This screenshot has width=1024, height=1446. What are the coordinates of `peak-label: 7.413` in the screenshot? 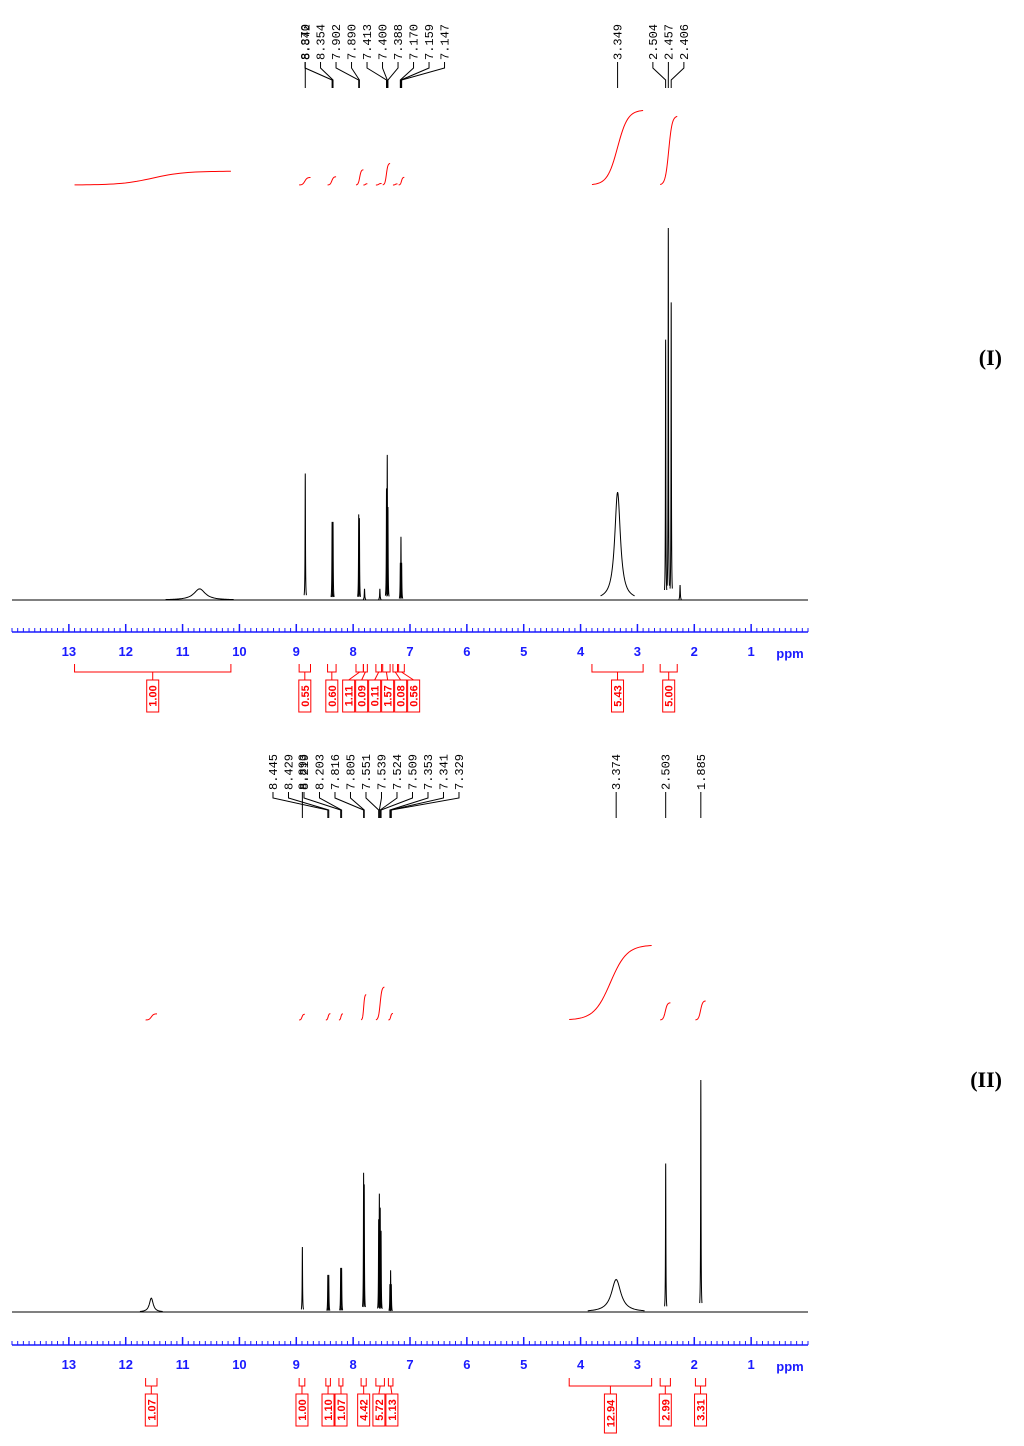 It's located at (368, 42).